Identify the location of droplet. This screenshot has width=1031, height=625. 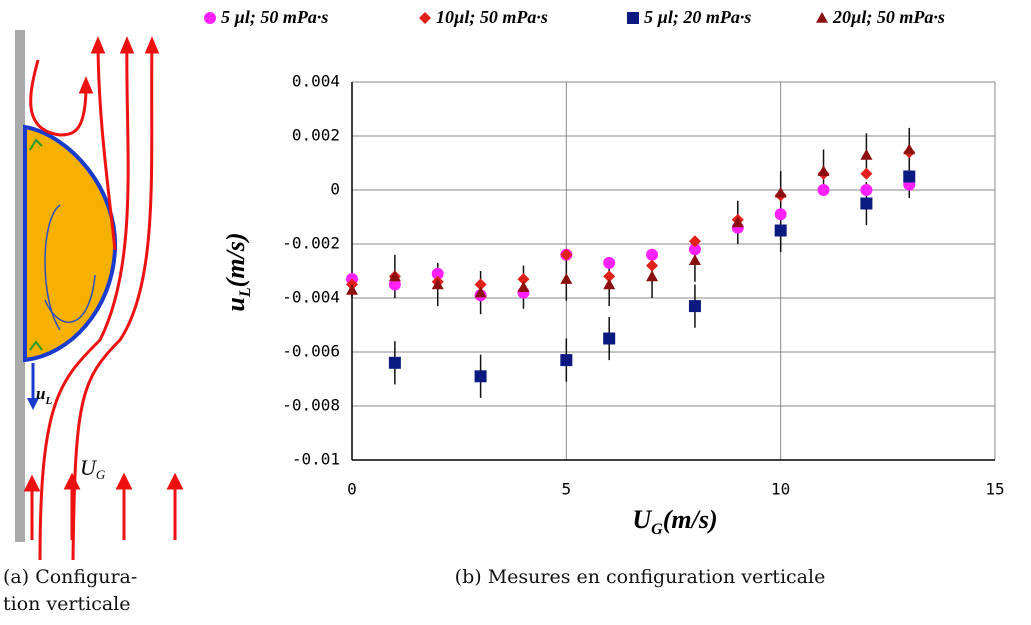
(70, 243).